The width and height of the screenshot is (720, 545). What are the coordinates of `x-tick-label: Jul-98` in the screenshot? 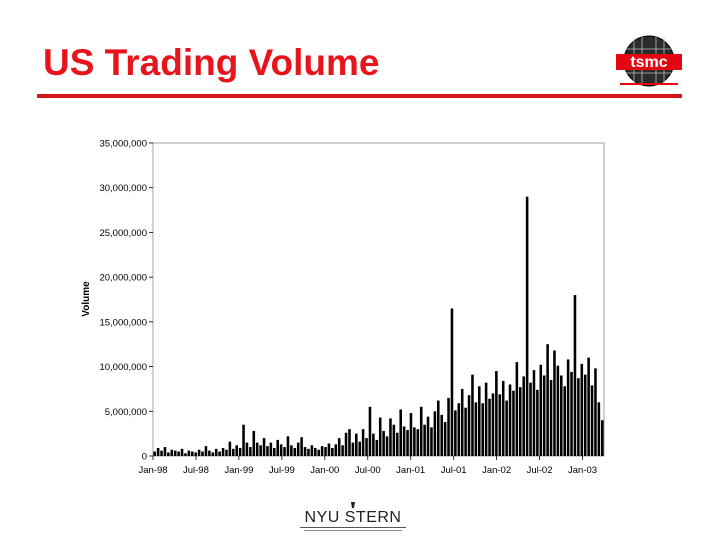 It's located at (196, 470).